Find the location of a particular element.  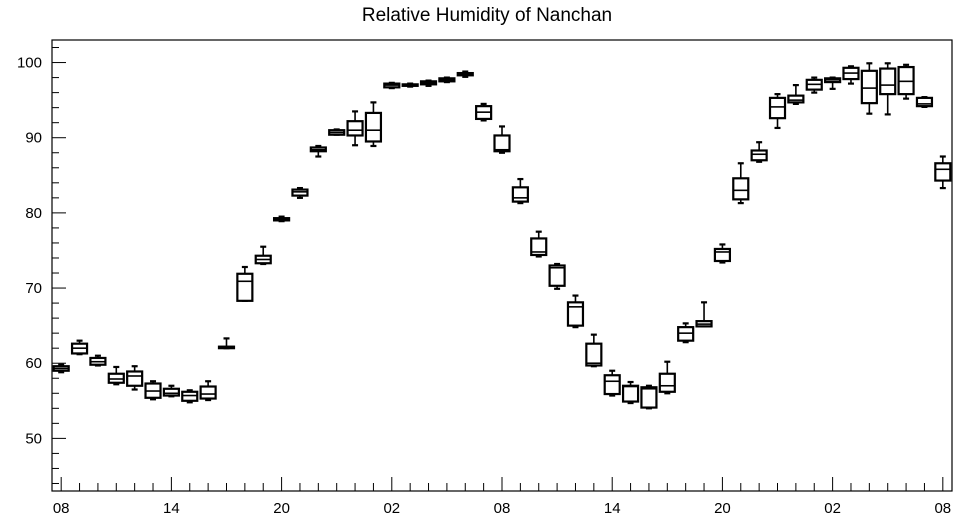

y-tick-label: 60 is located at coordinates (33, 363).